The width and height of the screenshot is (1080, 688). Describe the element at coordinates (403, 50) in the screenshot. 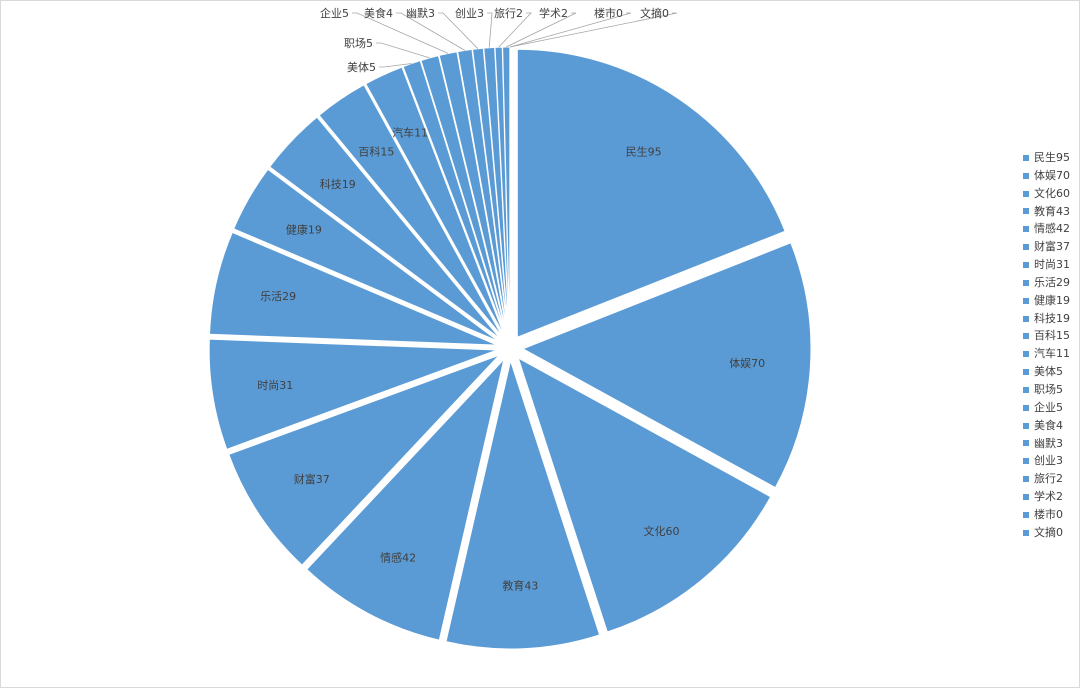

I see `leader-line-职场` at that location.